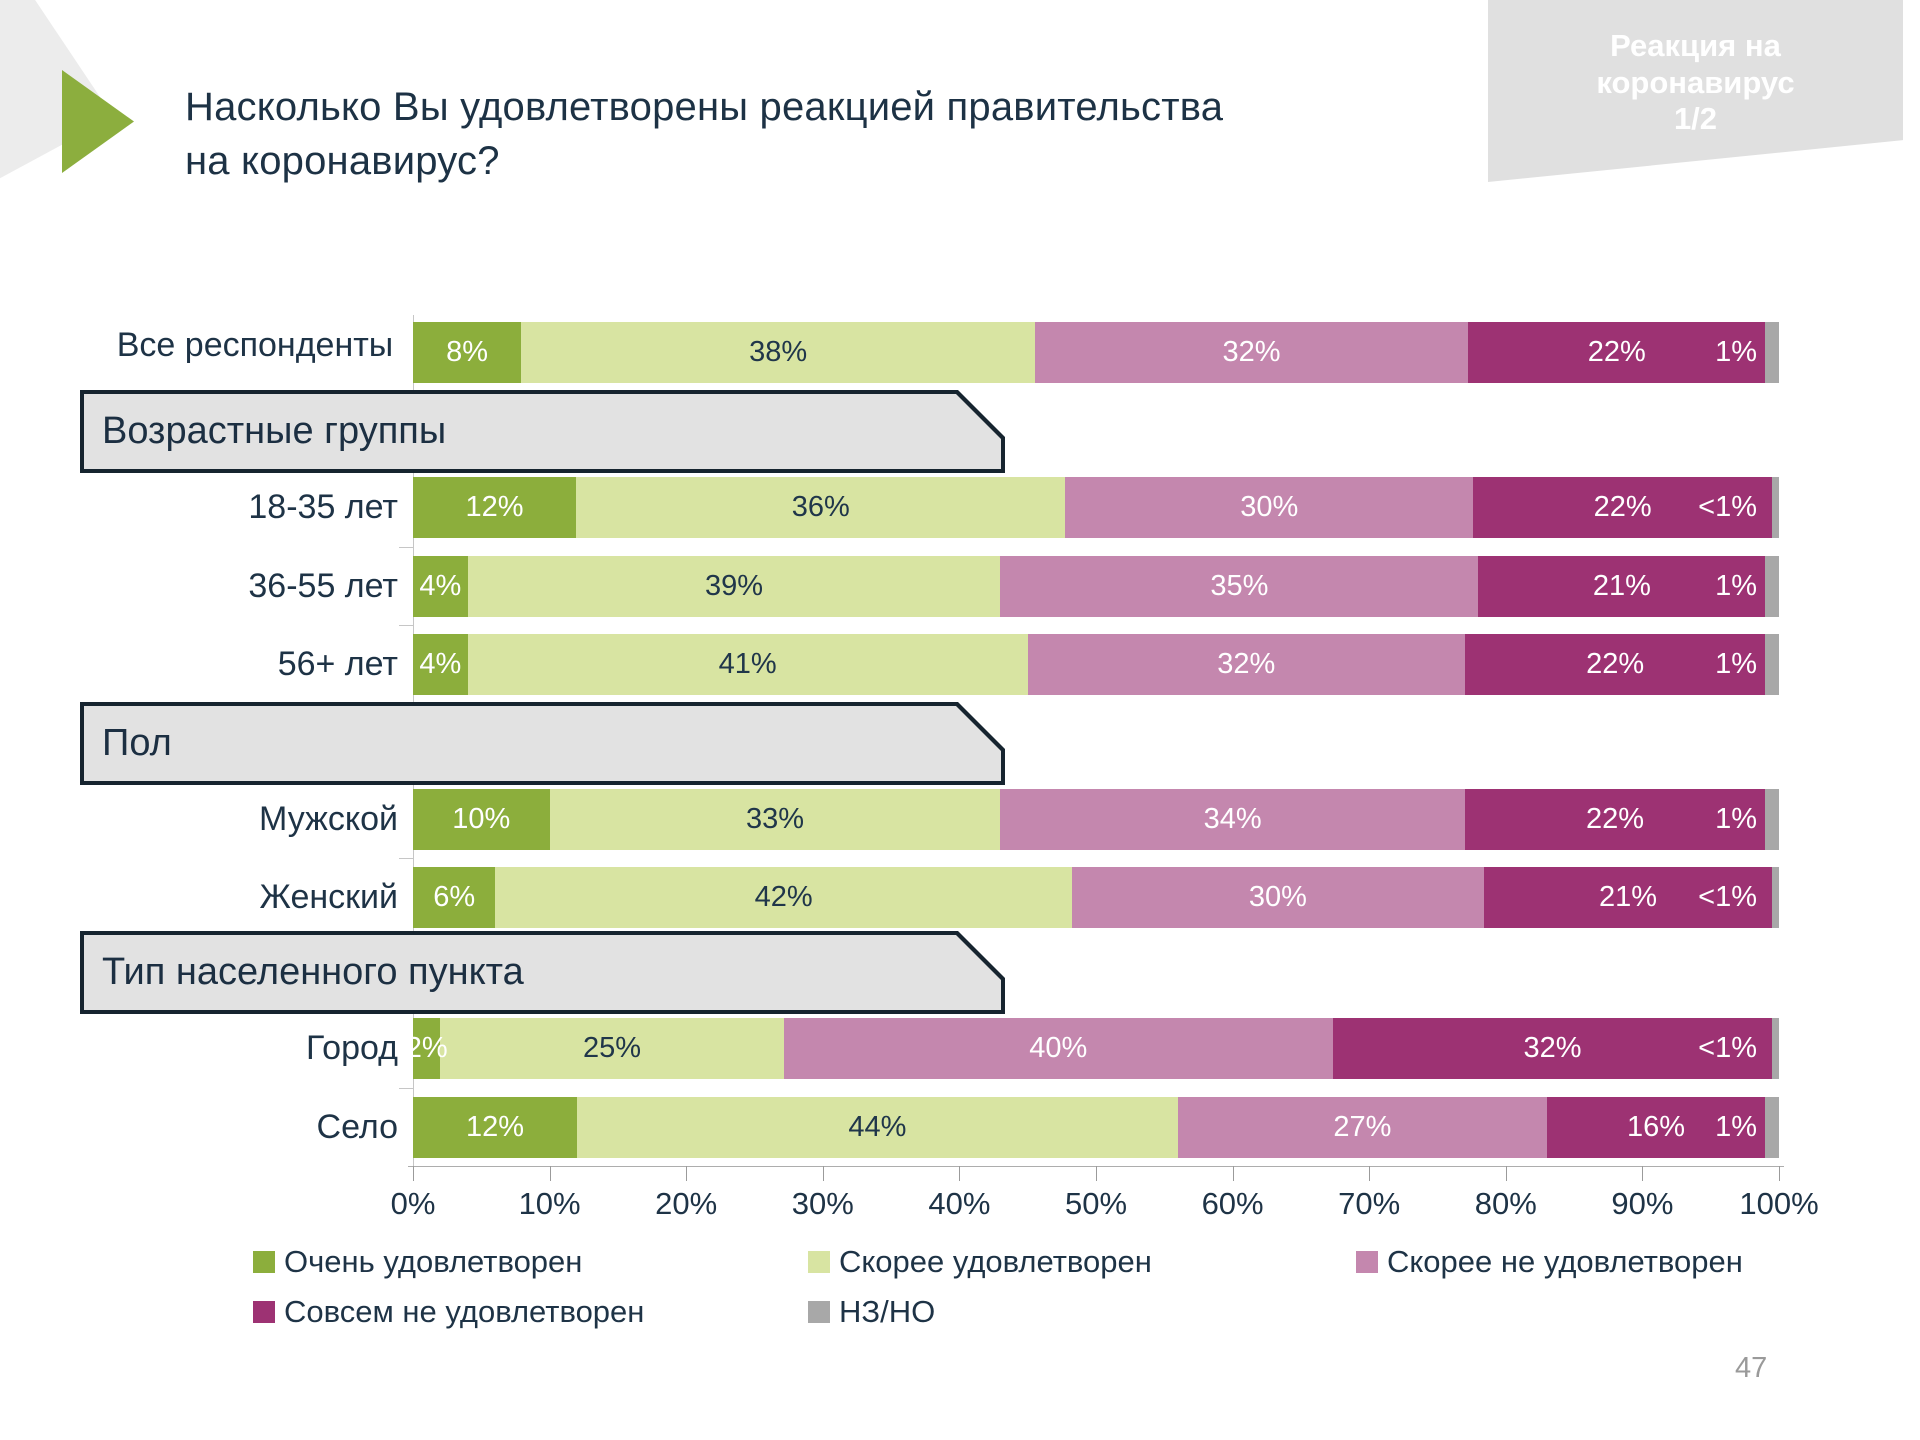 The width and height of the screenshot is (1920, 1440). I want to click on bar-row: 4% 39% 35% 21% 1%, so click(1096, 586).